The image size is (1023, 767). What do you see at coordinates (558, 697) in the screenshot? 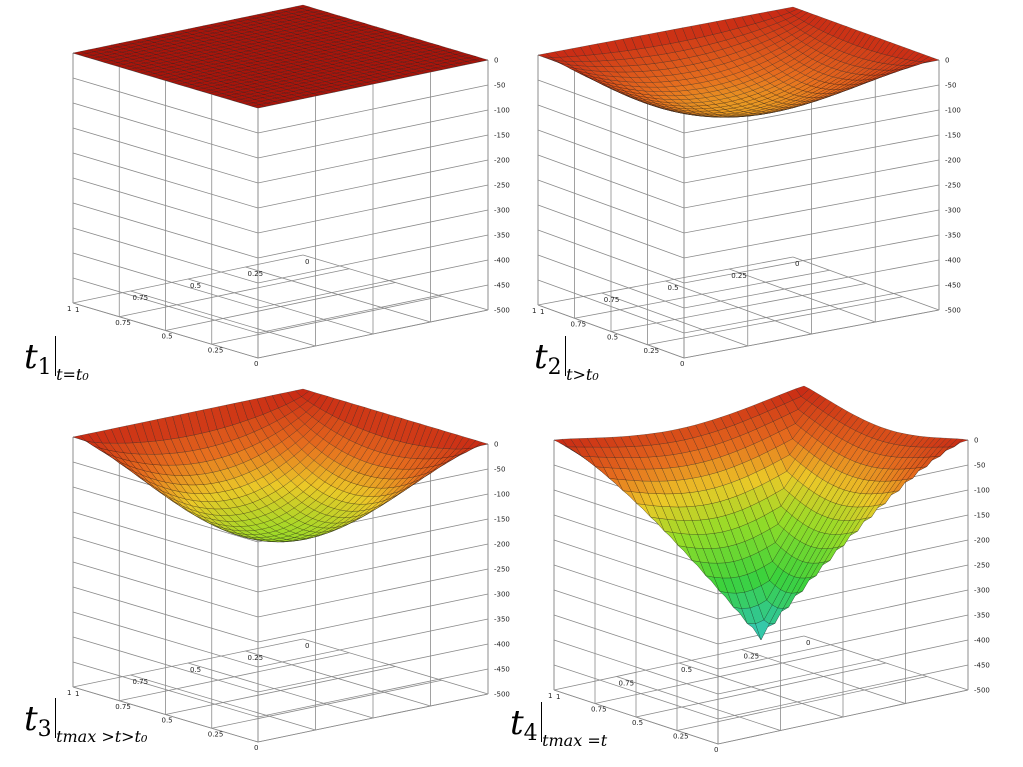
I see `y-tick-label: 1` at bounding box center [558, 697].